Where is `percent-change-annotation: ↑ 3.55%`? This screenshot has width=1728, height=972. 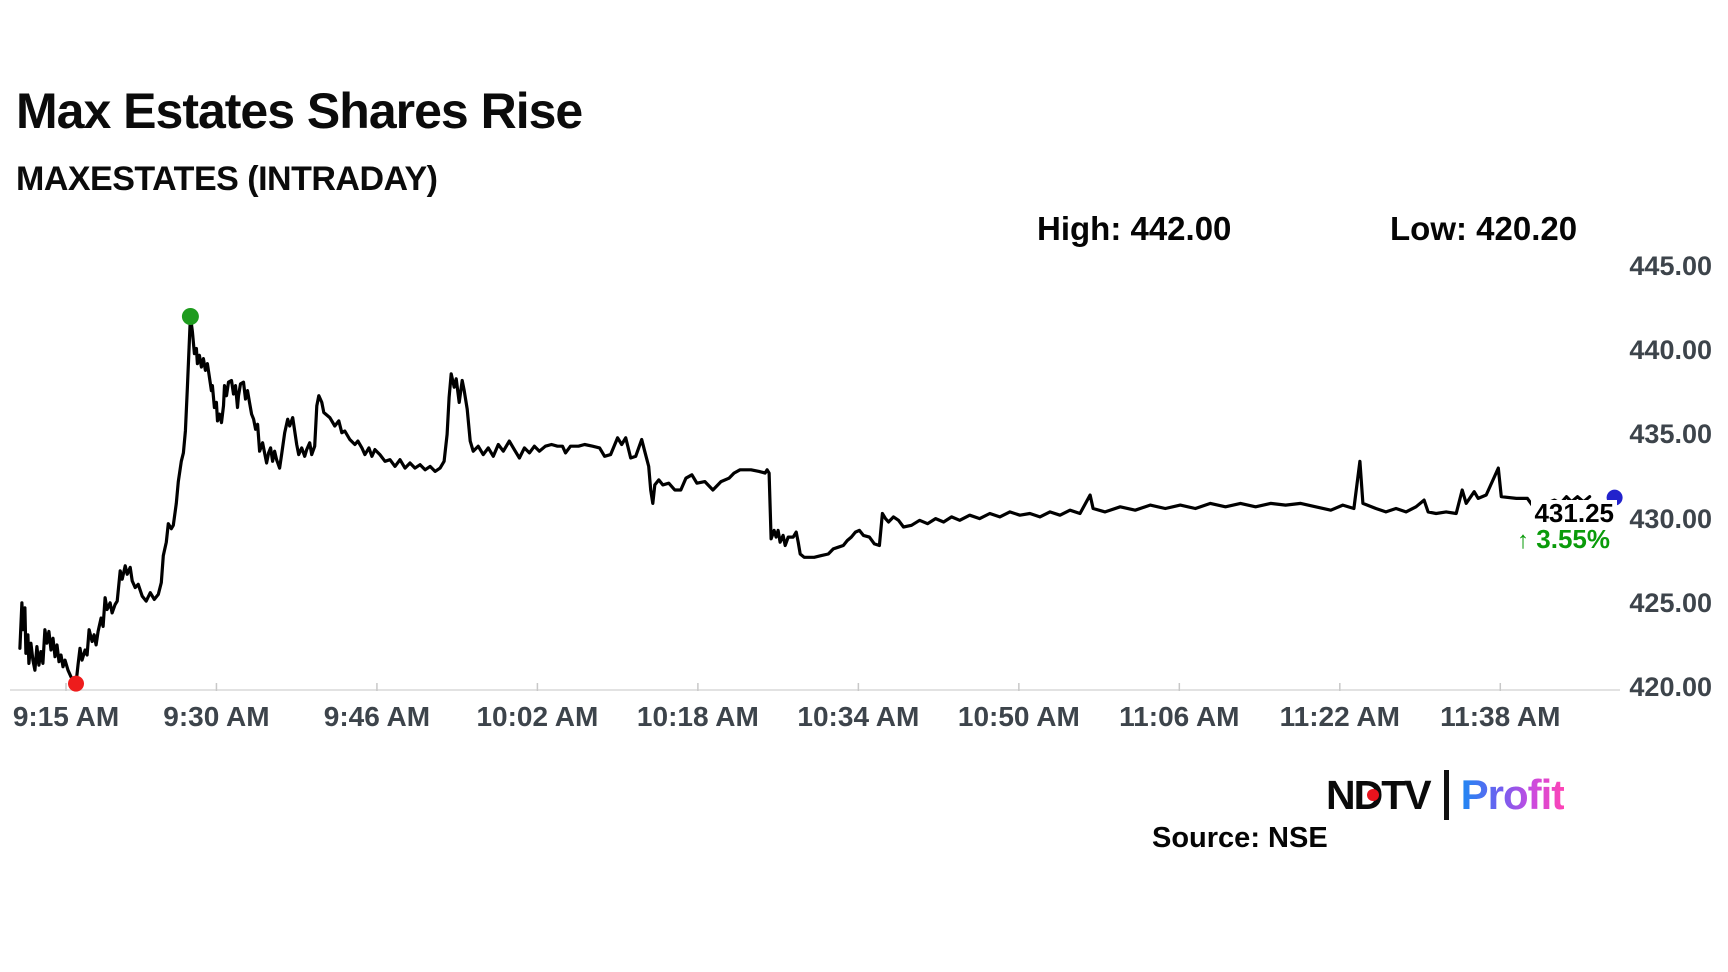
percent-change-annotation: ↑ 3.55% is located at coordinates (1563, 539).